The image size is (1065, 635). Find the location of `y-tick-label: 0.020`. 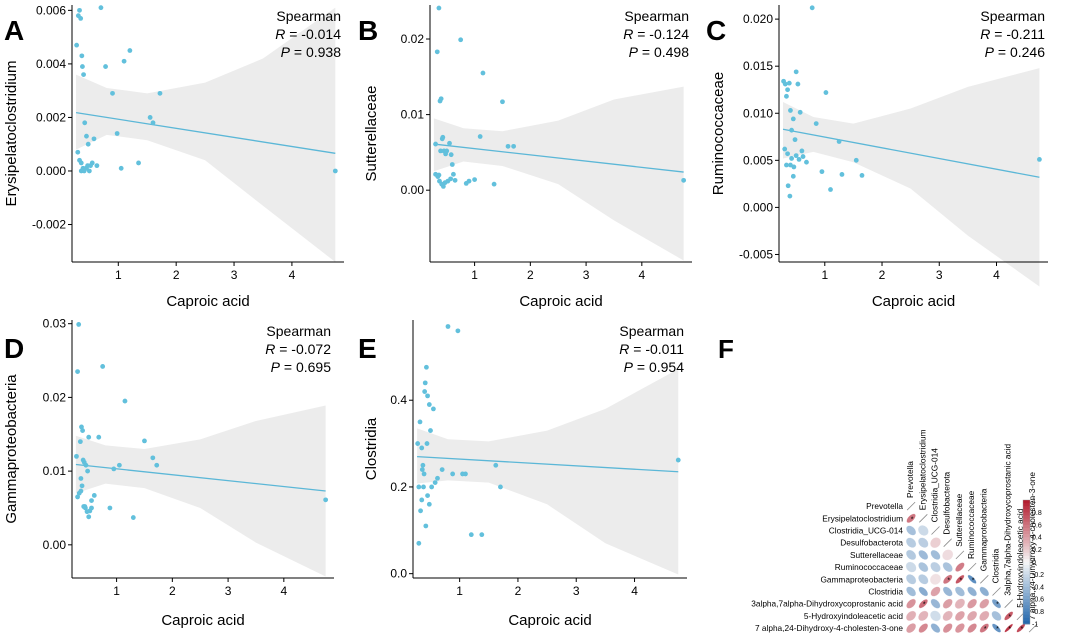

y-tick-label: 0.020 is located at coordinates (758, 19).